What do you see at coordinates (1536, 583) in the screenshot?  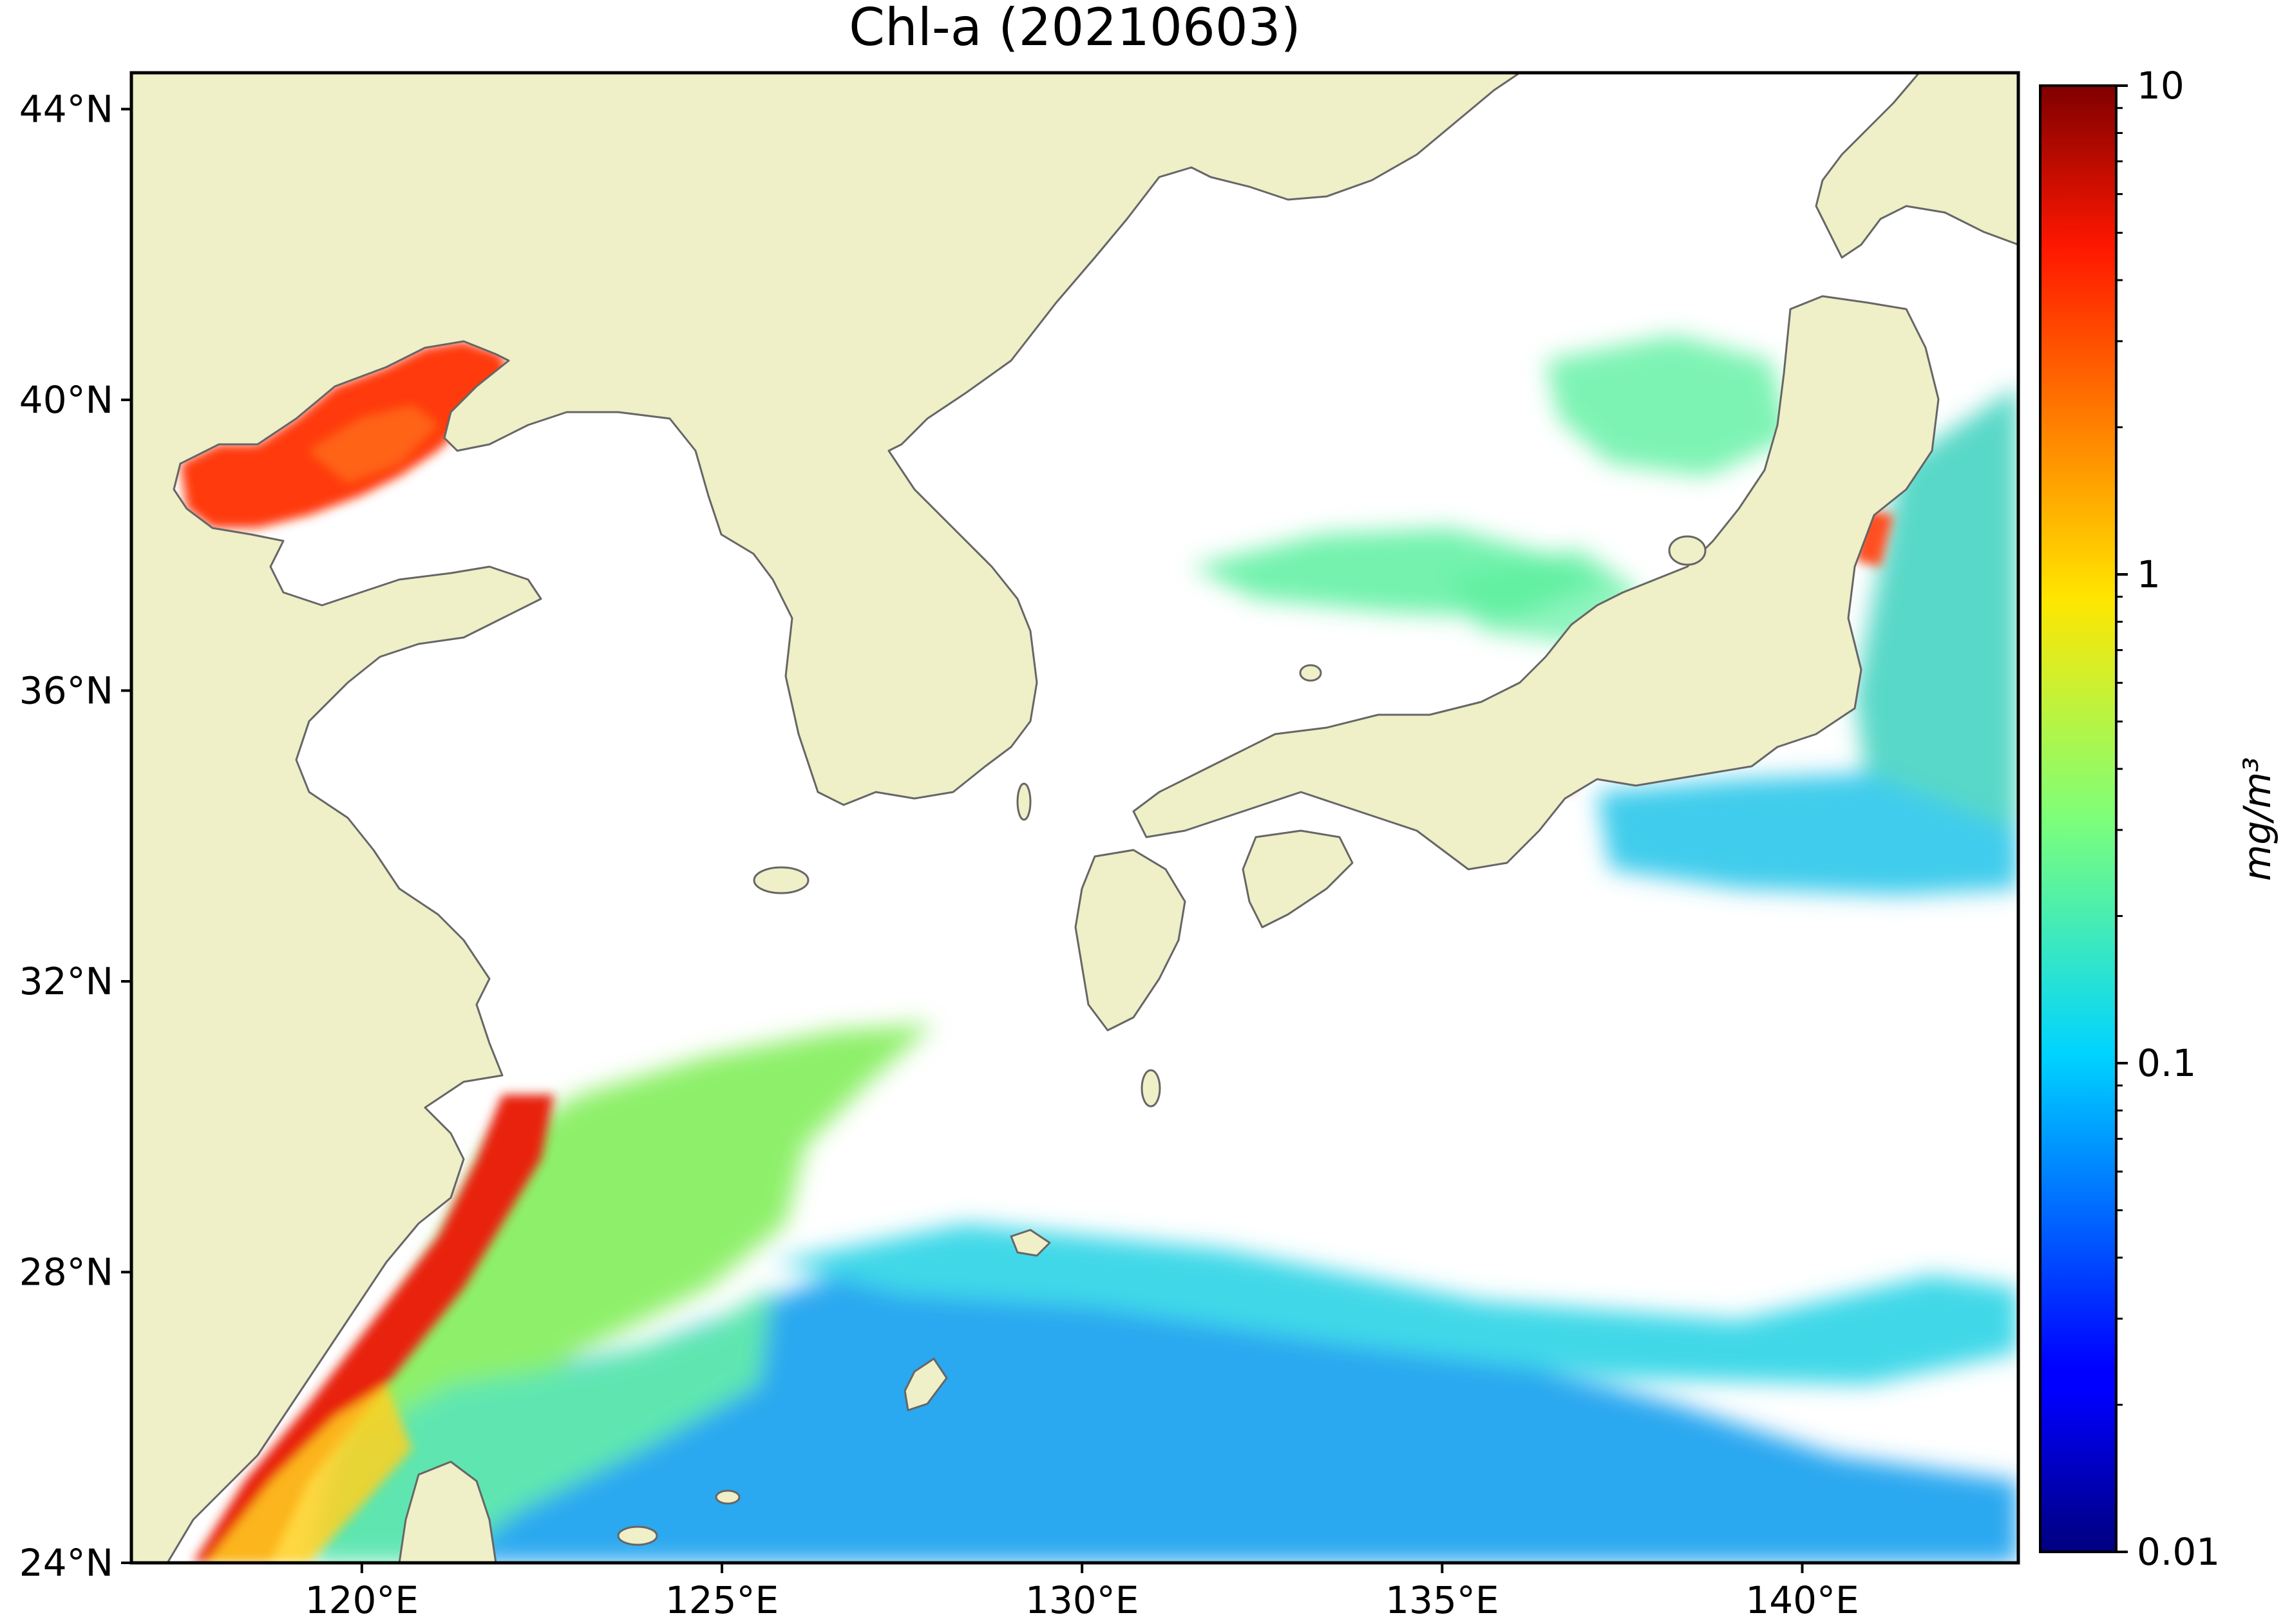 I see `land-honshu` at bounding box center [1536, 583].